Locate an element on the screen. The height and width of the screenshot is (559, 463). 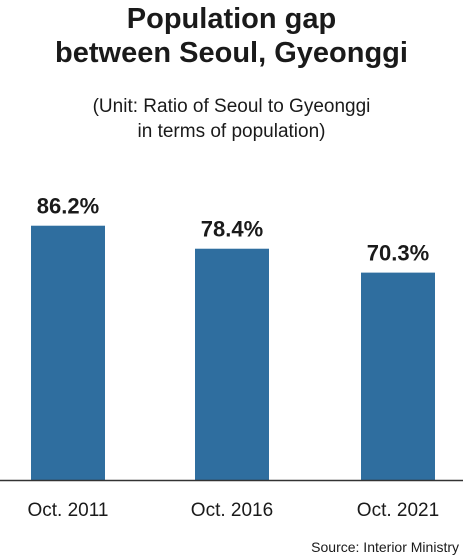
chart-title-line-2: between Seoul, Gyeonggi is located at coordinates (231, 53).